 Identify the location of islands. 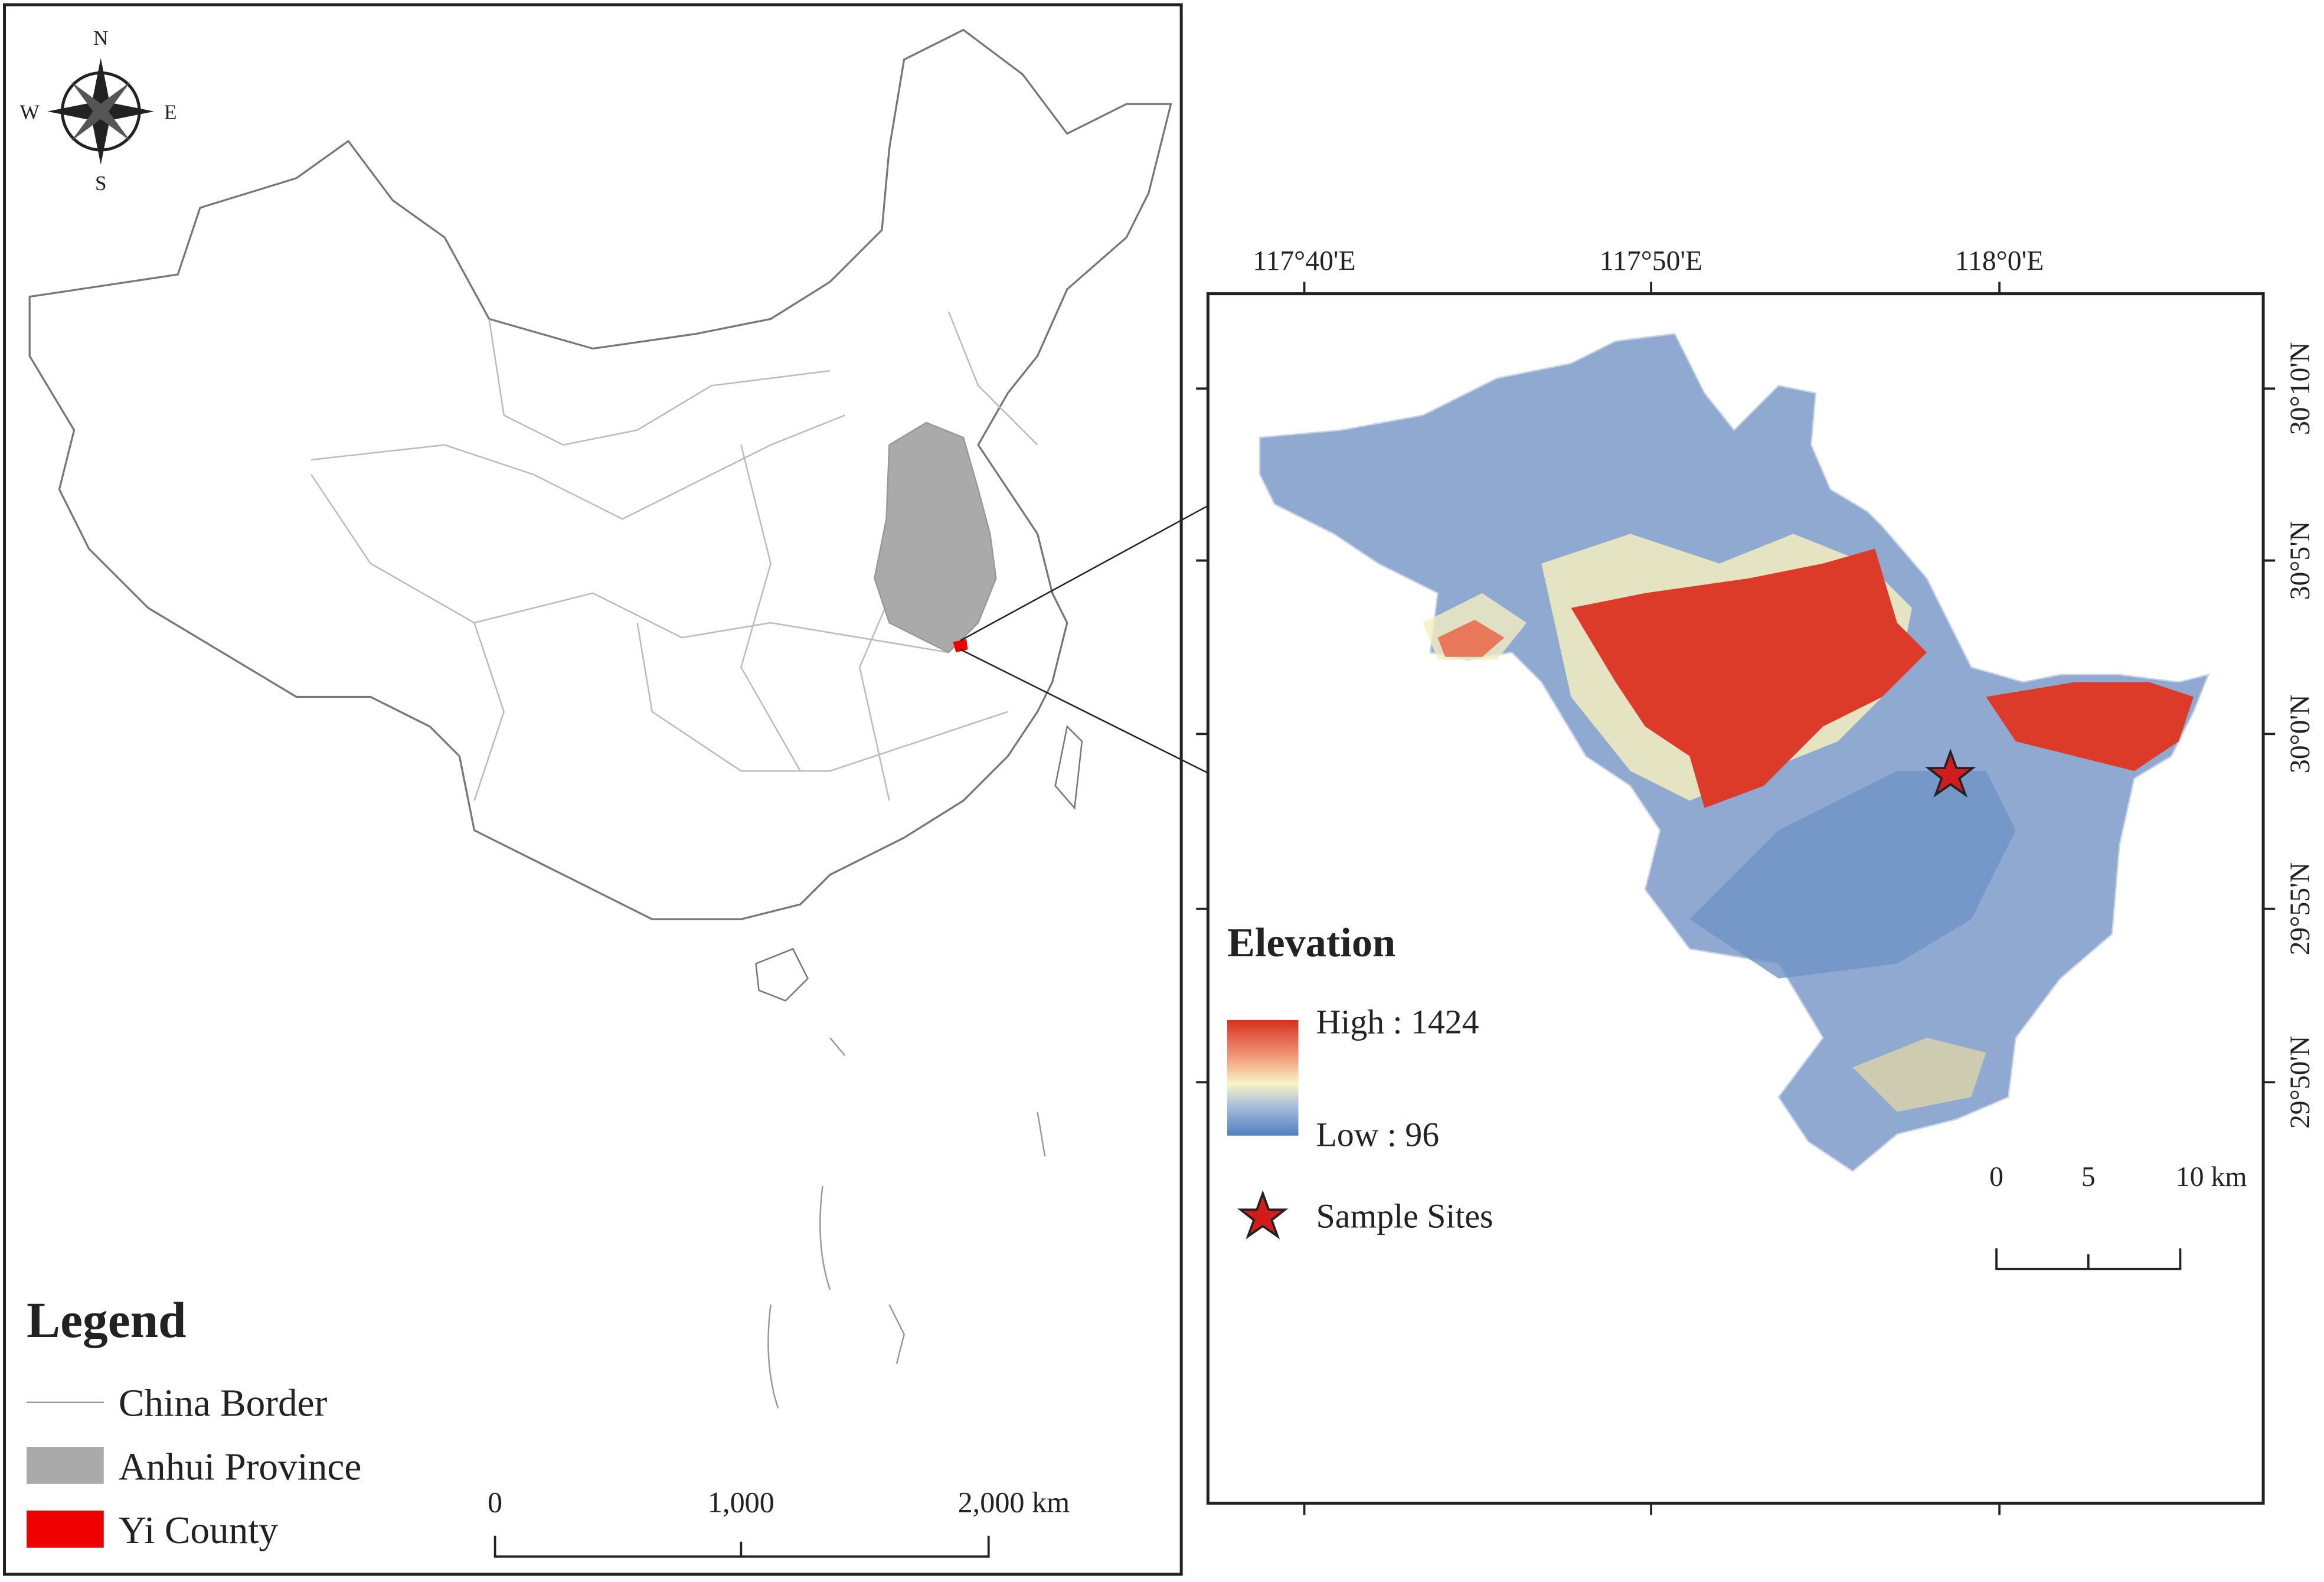
(906, 1223).